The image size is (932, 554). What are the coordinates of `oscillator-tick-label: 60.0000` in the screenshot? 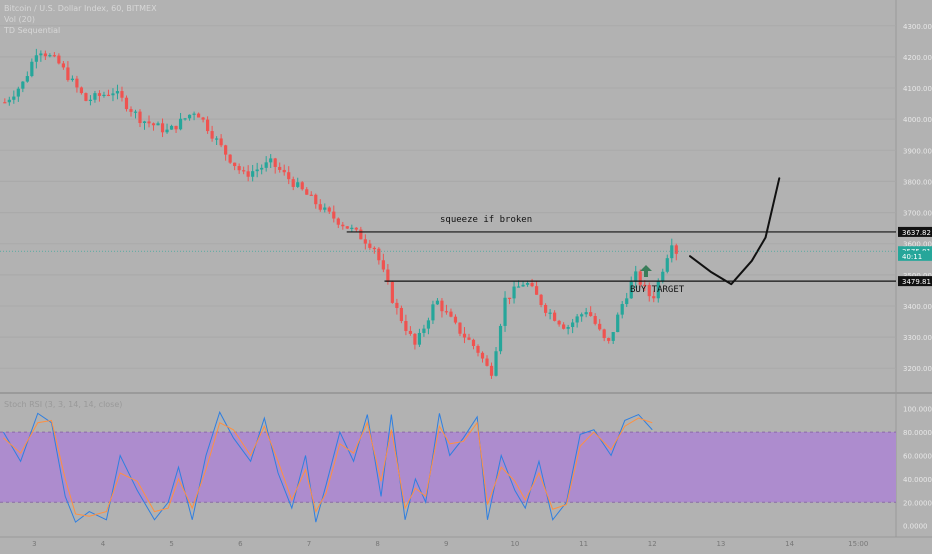 It's located at (917, 456).